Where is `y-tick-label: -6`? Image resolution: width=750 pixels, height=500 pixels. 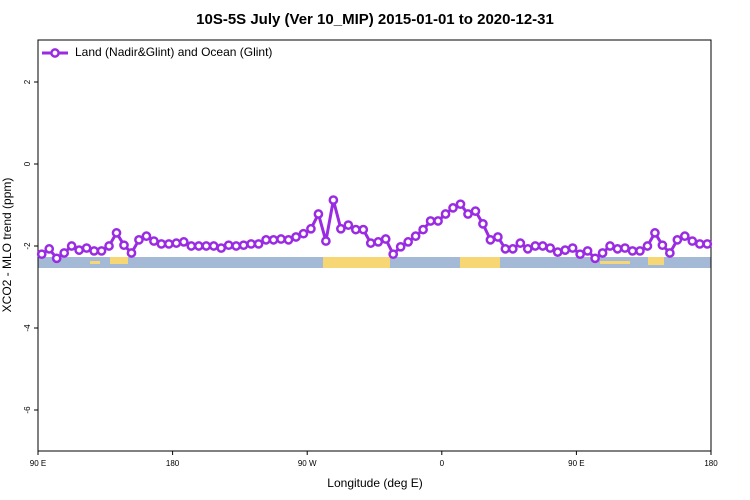
y-tick-label: -6 is located at coordinates (27, 410).